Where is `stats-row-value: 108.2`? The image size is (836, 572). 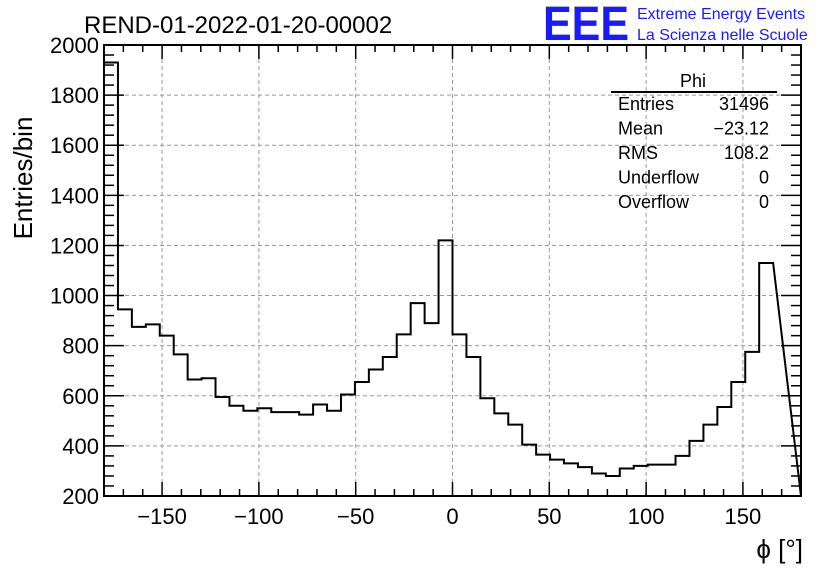
stats-row-value: 108.2 is located at coordinates (746, 153).